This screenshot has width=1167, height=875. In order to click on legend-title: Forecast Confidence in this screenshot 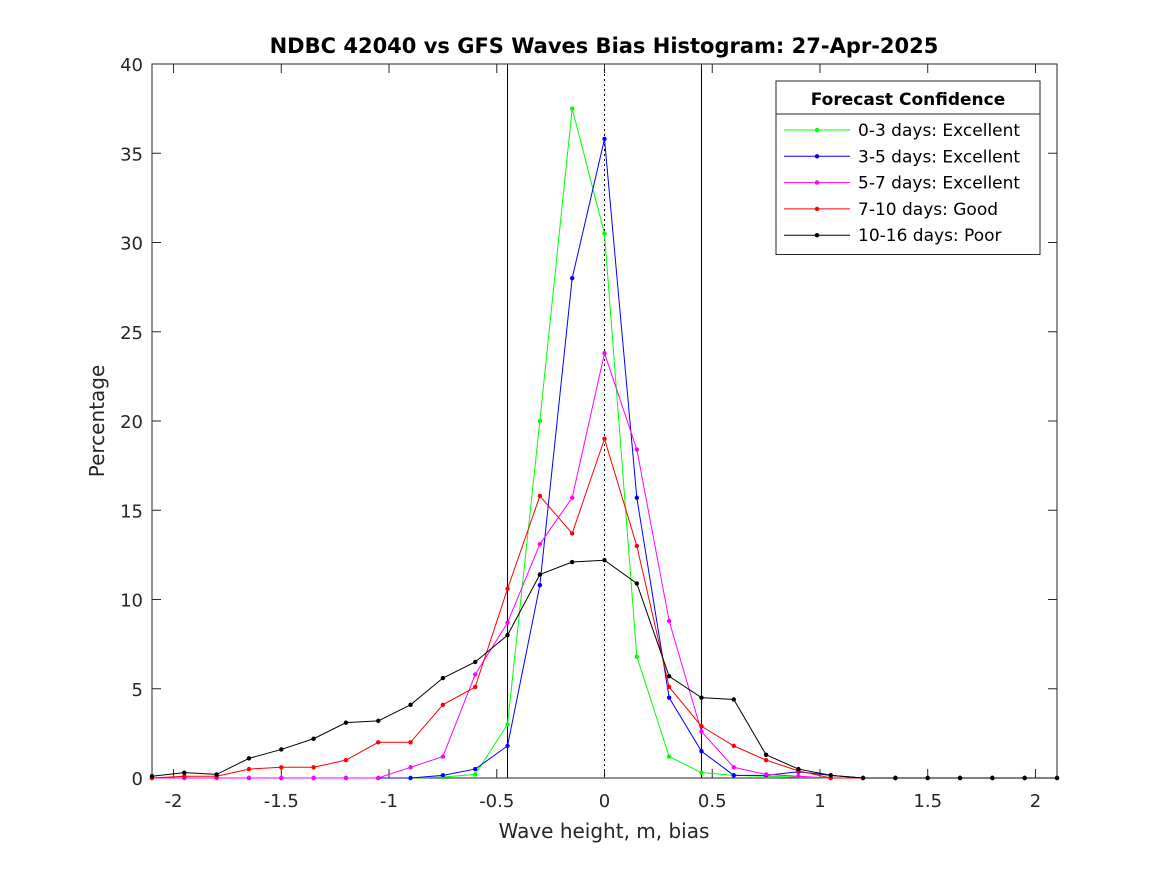, I will do `click(908, 100)`.